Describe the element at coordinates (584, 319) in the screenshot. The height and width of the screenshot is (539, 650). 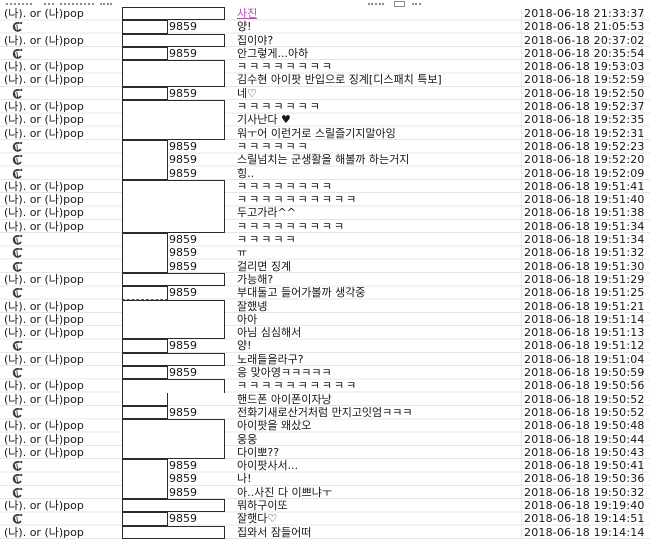
I see `timestamp: 2018-06-18 19:51:14` at that location.